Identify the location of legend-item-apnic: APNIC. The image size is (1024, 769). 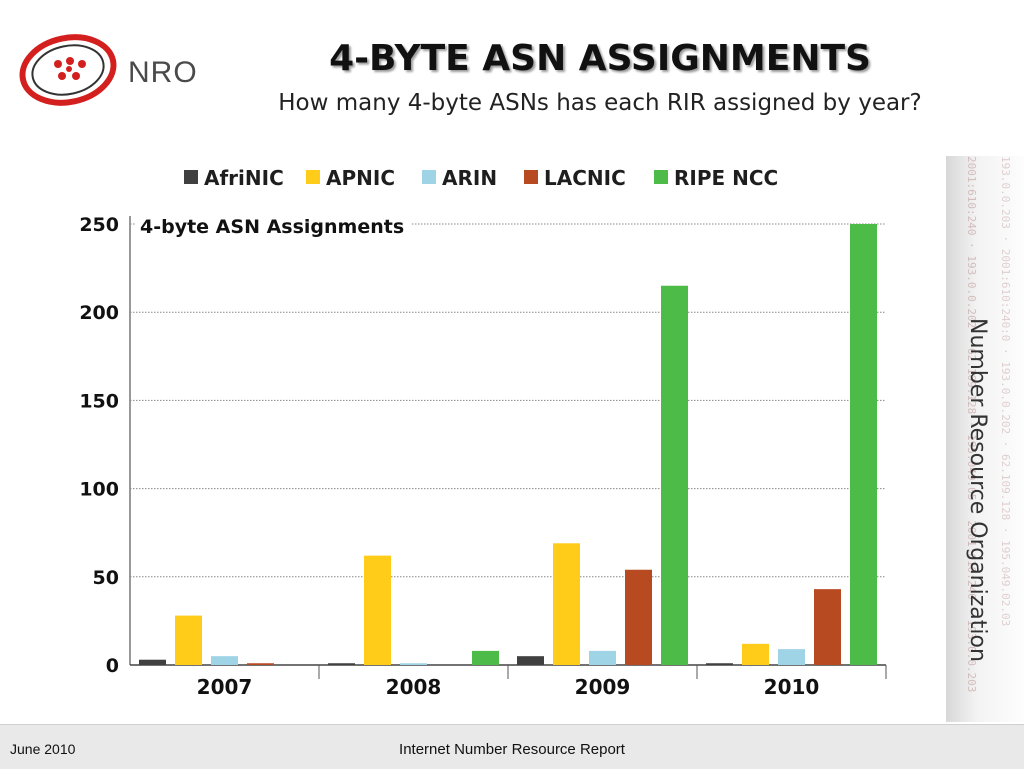
(350, 178).